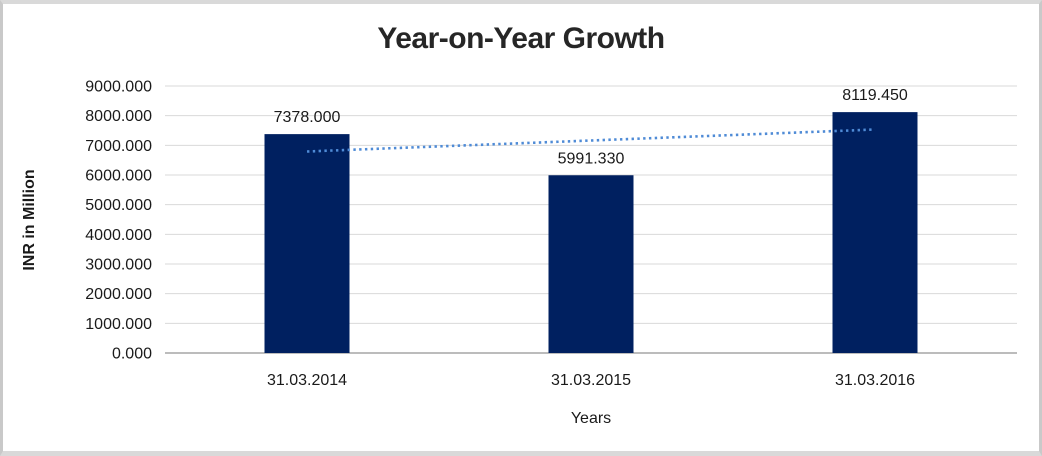  I want to click on y-tick-label: 8000.000, so click(118, 116).